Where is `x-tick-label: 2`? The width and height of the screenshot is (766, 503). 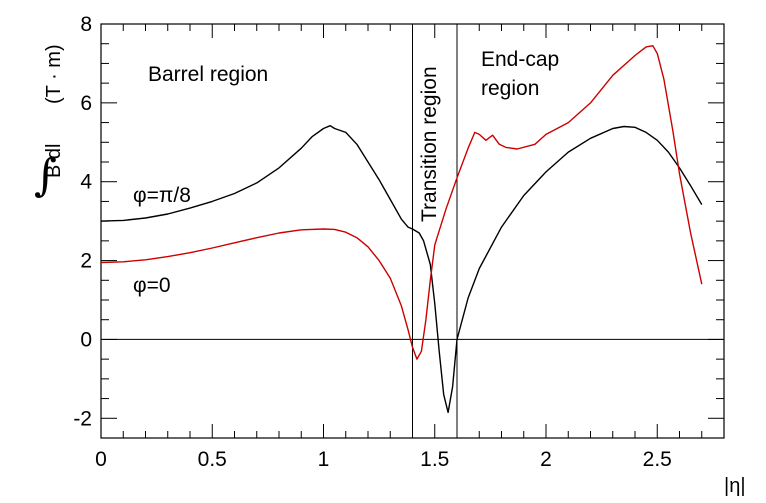 x-tick-label: 2 is located at coordinates (546, 459).